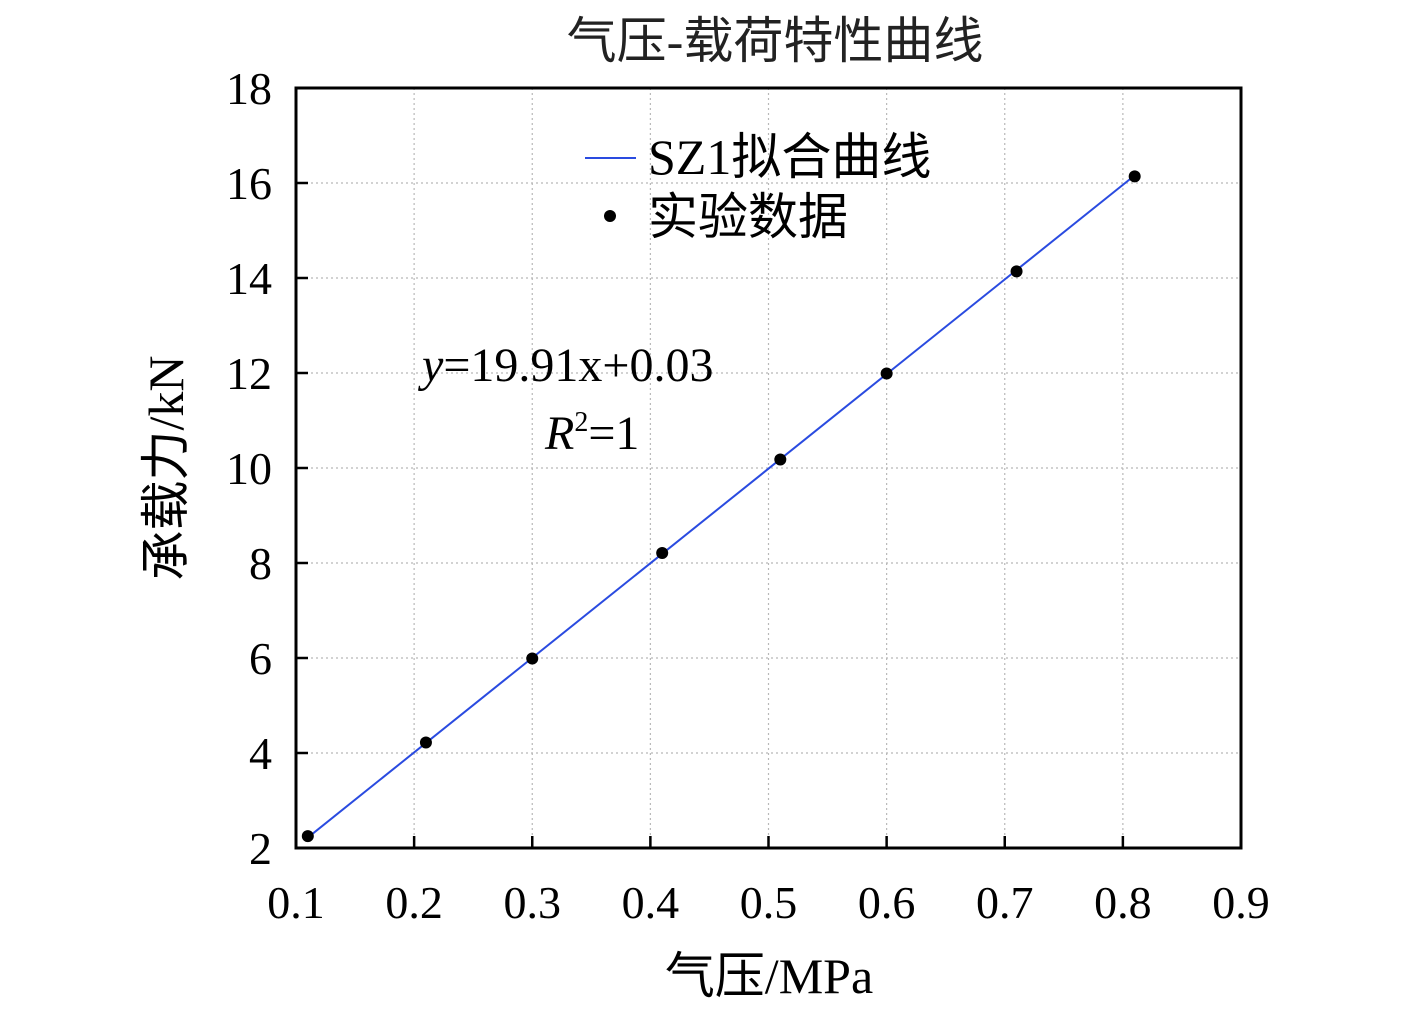 This screenshot has width=1417, height=1019. What do you see at coordinates (260, 563) in the screenshot?
I see `y-tick-label: 8` at bounding box center [260, 563].